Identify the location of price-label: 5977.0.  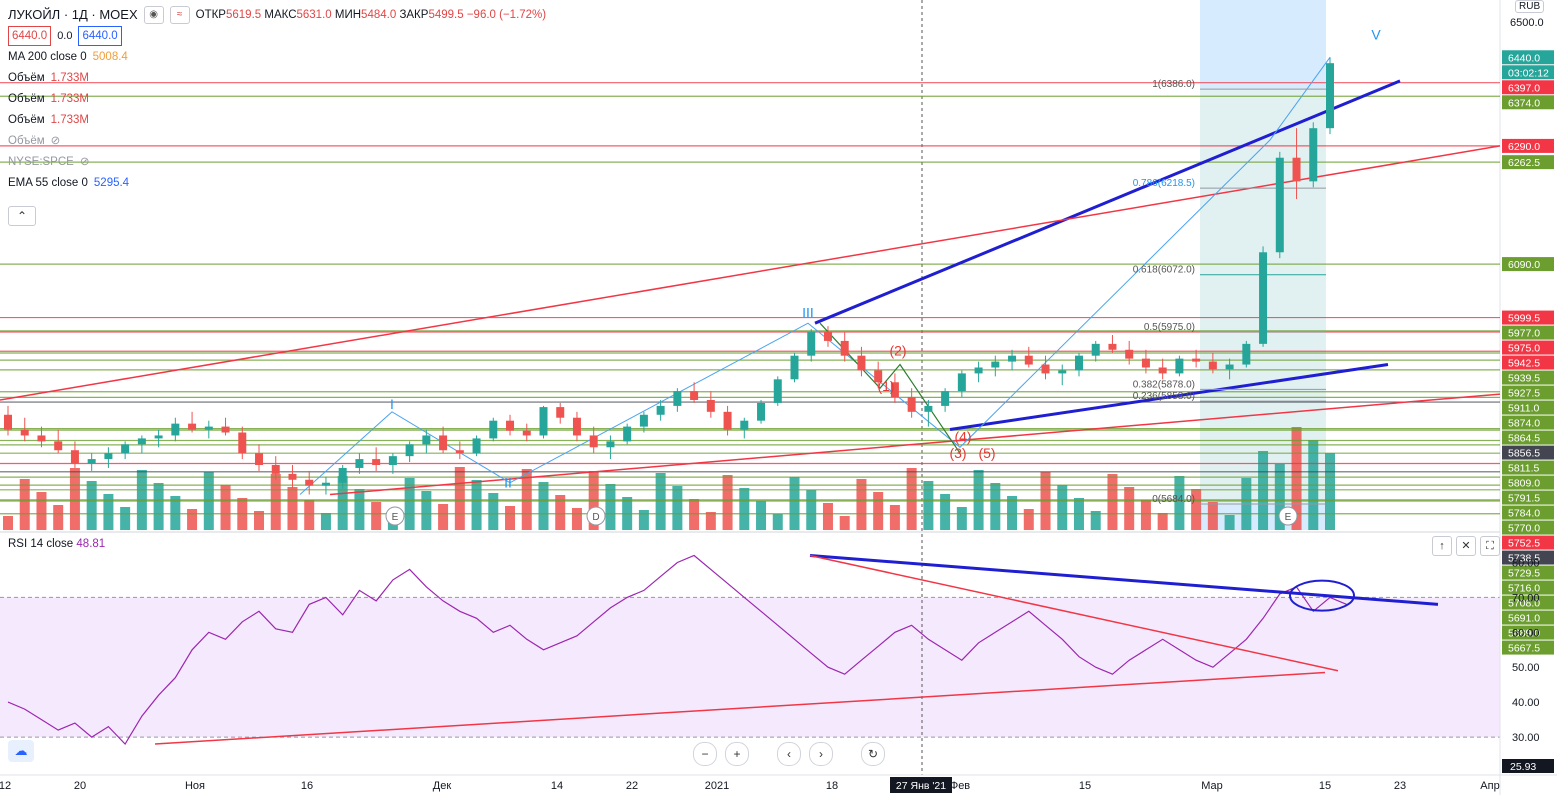
(1524, 334).